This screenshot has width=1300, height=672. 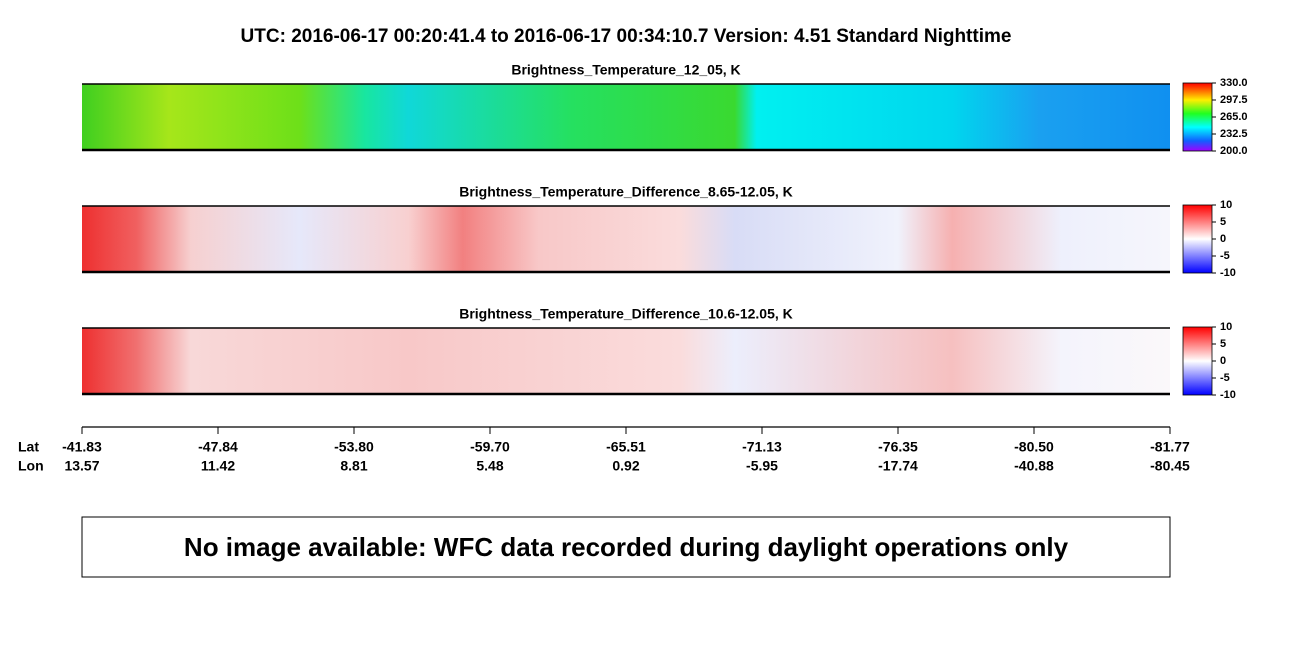 What do you see at coordinates (1234, 100) in the screenshot?
I see `colorbar-label: 297.5` at bounding box center [1234, 100].